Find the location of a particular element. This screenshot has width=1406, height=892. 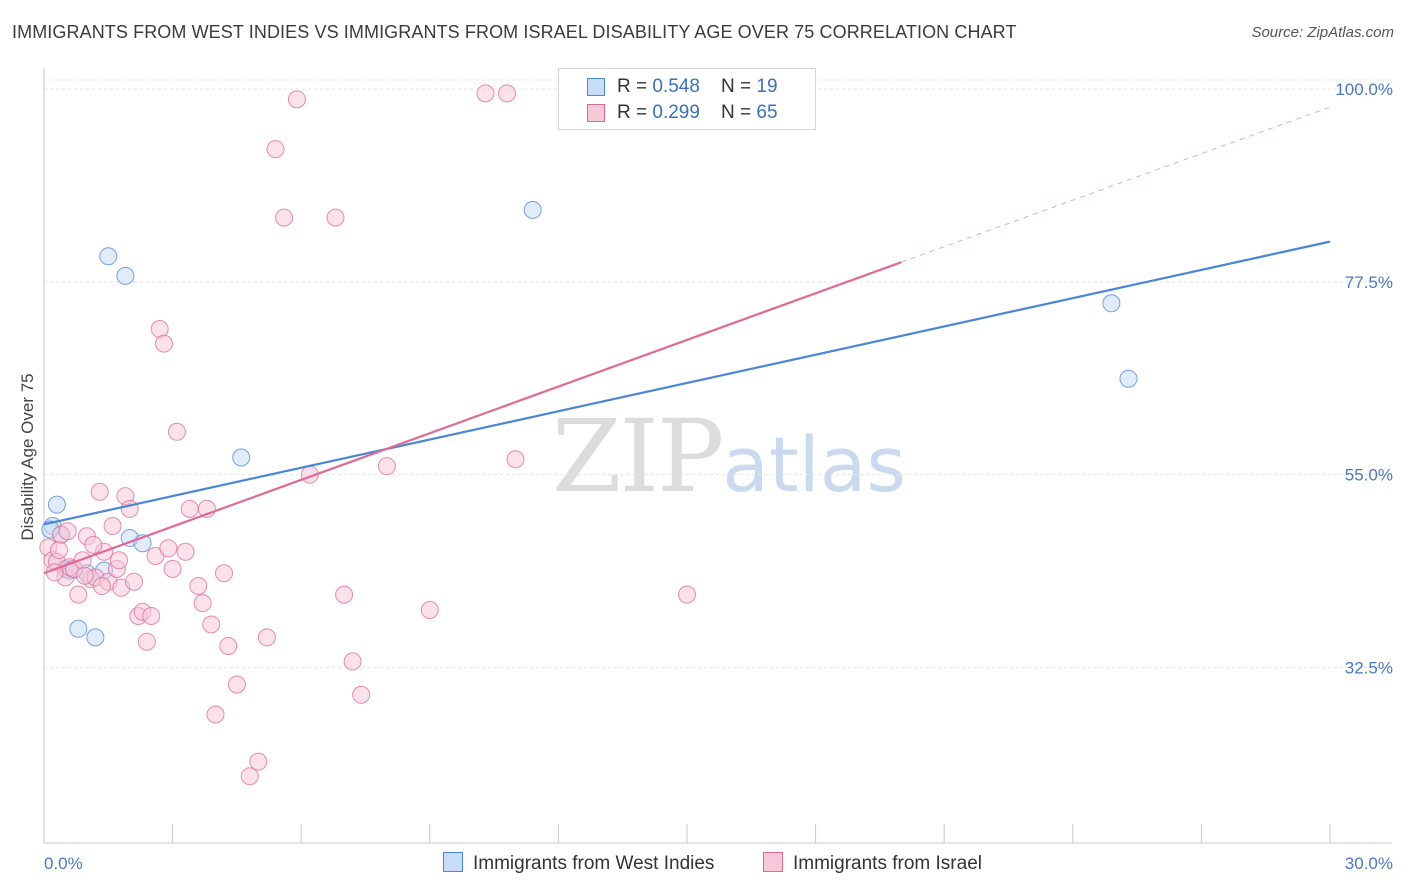

watermark-zip: ZIP is located at coordinates (638, 456).